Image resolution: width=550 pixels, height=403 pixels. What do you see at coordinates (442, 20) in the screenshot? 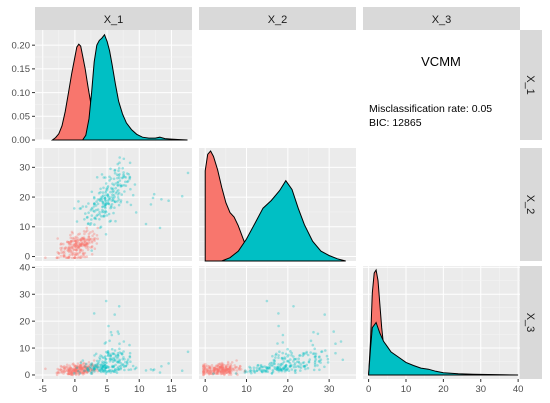
I see `strip-top-label-X_3: X_3` at bounding box center [442, 20].